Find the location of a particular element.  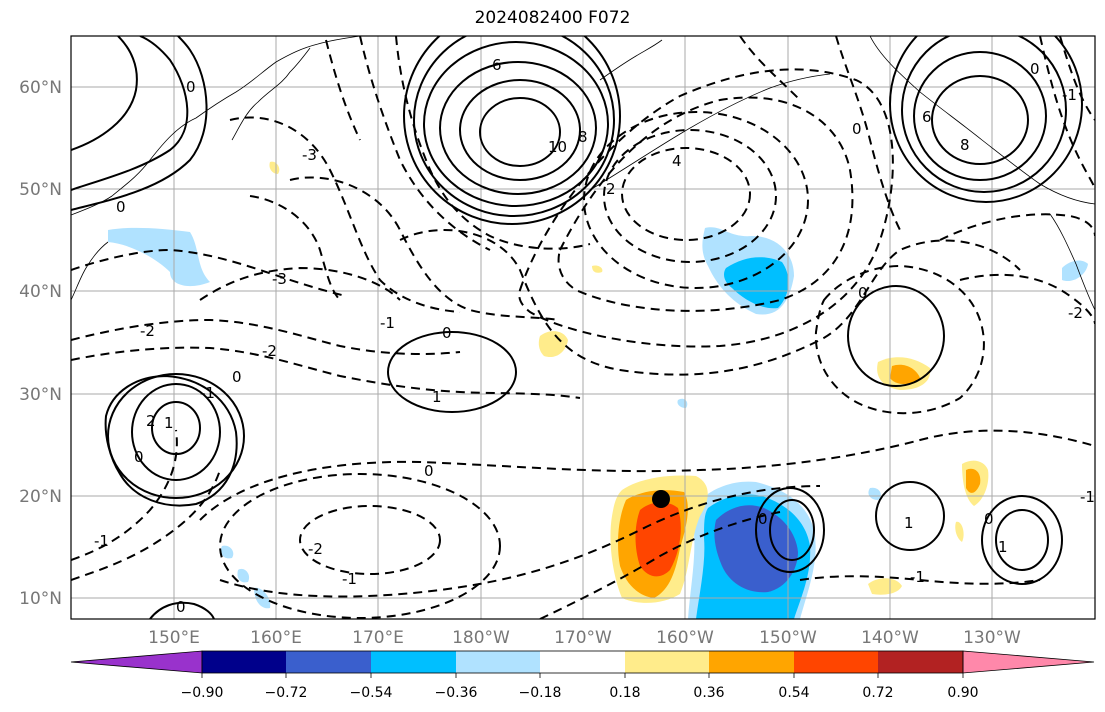

lat-label: 60°N is located at coordinates (40, 88).